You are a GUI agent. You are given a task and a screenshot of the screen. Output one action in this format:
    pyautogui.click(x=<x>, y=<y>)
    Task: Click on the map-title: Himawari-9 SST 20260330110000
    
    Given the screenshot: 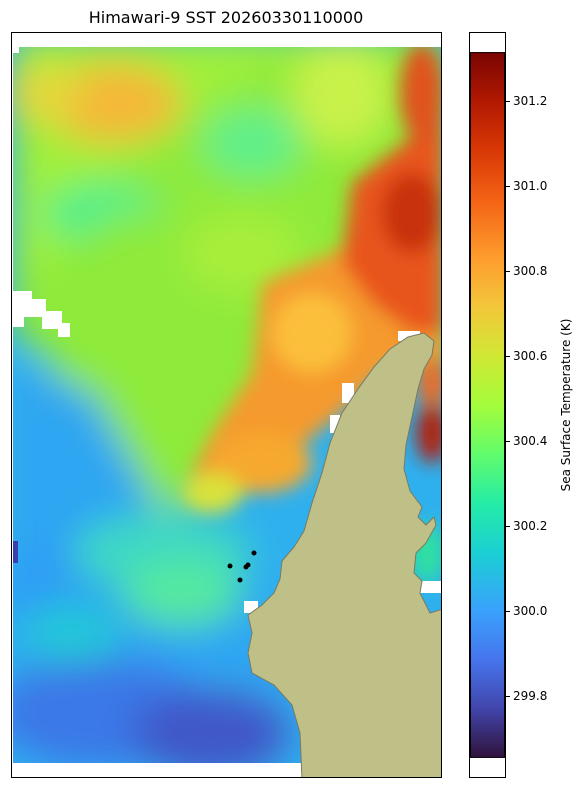 What is the action you would take?
    pyautogui.click(x=226, y=17)
    